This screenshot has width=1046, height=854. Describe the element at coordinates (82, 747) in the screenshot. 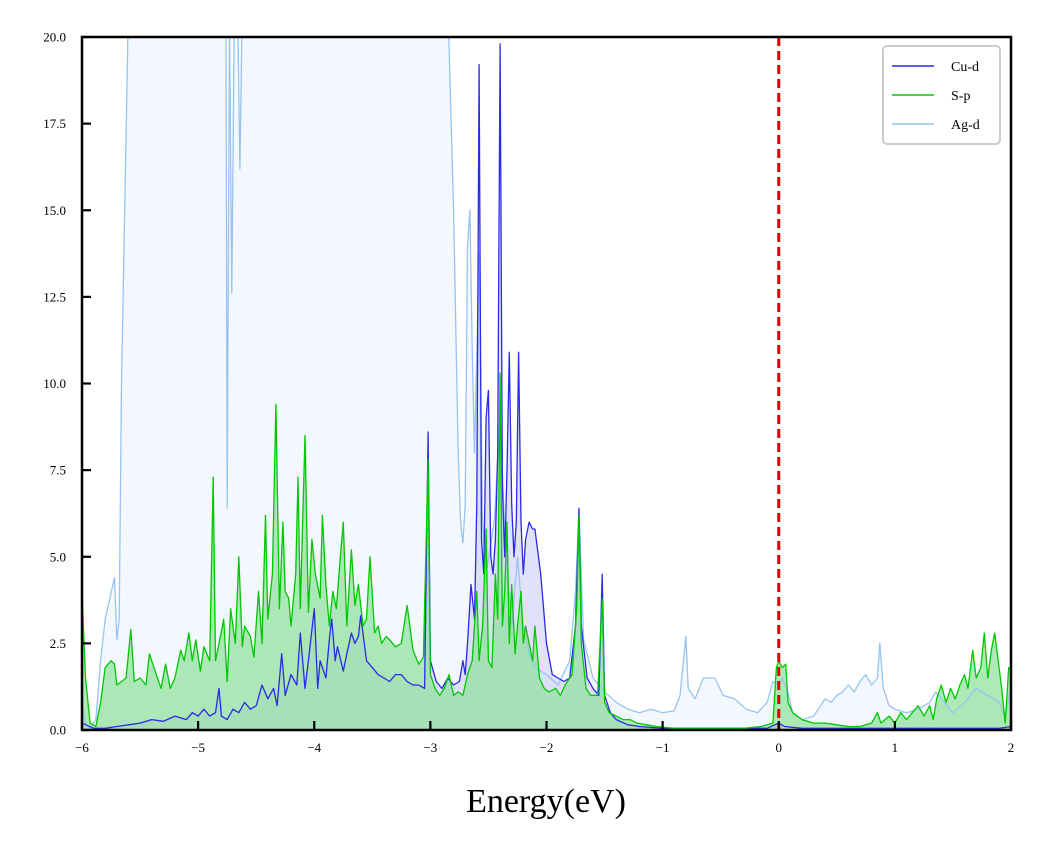

I see `x-tick-label: −6` at that location.